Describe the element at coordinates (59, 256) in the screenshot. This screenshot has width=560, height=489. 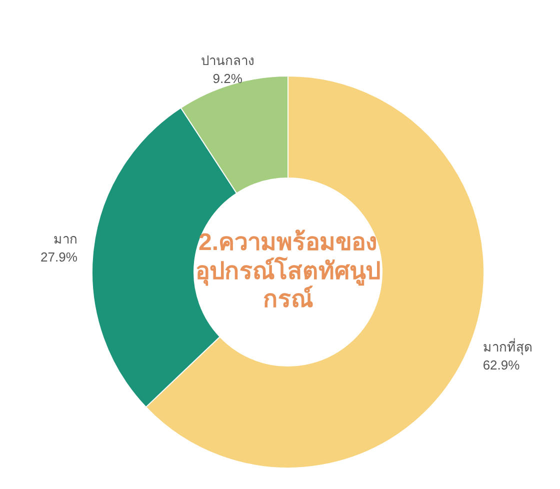
I see `data-label: 27.9%` at that location.